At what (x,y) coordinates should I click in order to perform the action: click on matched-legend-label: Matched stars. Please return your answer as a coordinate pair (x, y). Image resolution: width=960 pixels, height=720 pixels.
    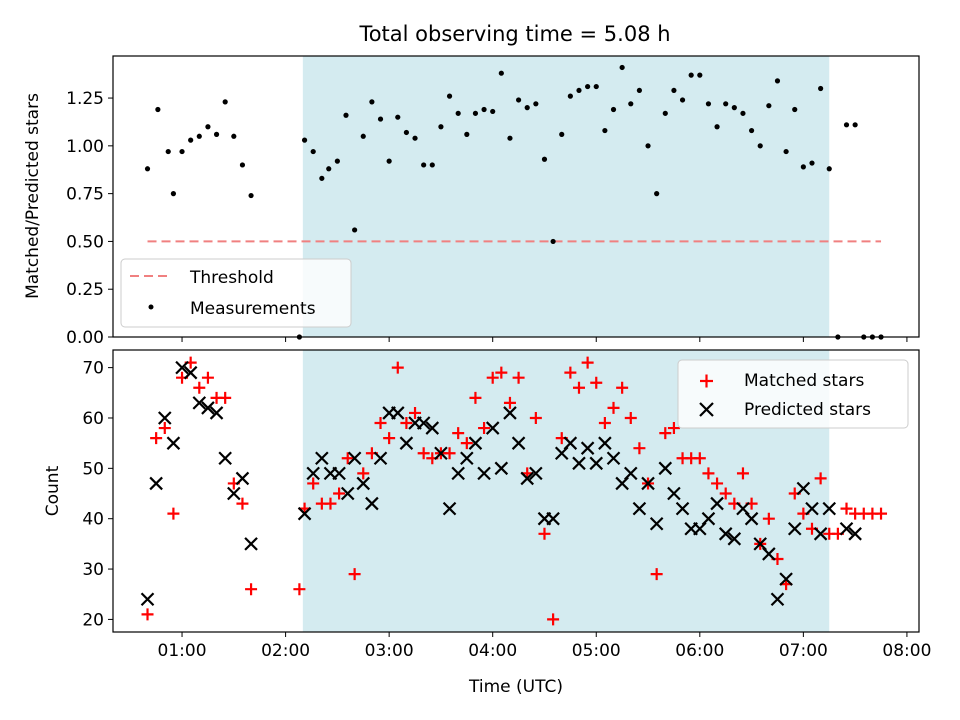
    Looking at the image, I should click on (804, 381).